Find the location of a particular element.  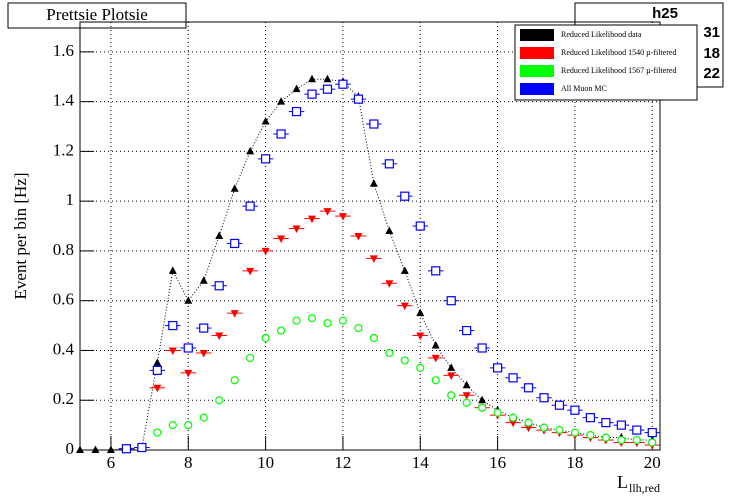

y-tick-label: 0.8 is located at coordinates (63, 249).